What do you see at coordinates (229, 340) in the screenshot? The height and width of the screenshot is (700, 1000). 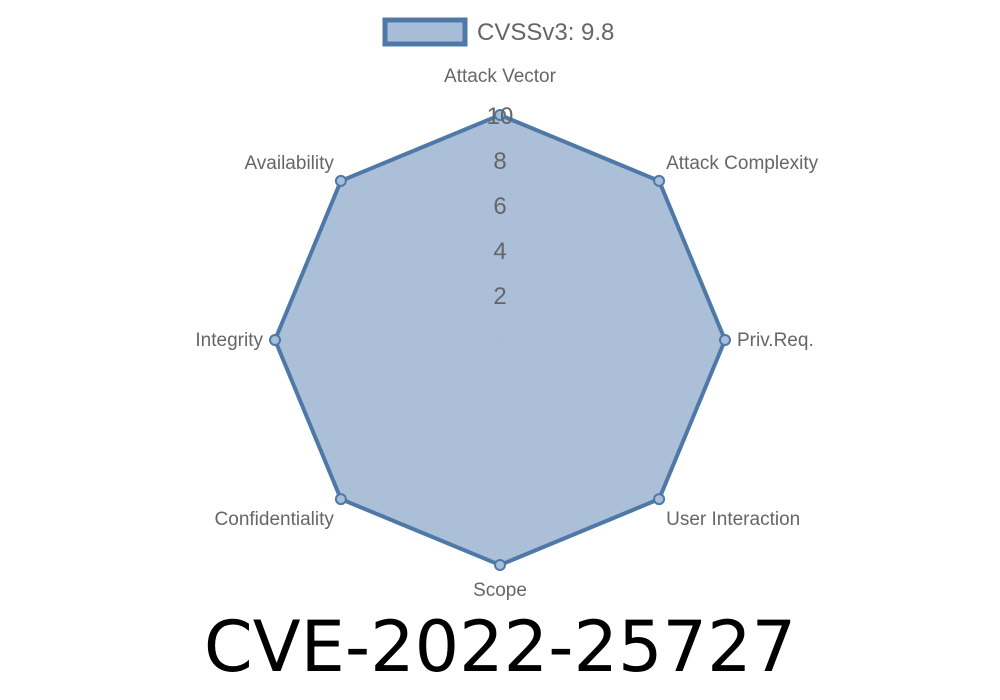 I see `axis-label: Integrity` at bounding box center [229, 340].